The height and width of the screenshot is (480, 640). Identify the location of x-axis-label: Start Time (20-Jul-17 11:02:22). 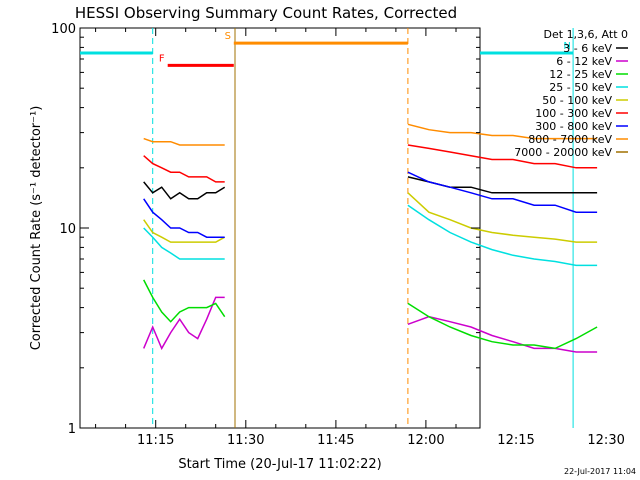
(279, 464).